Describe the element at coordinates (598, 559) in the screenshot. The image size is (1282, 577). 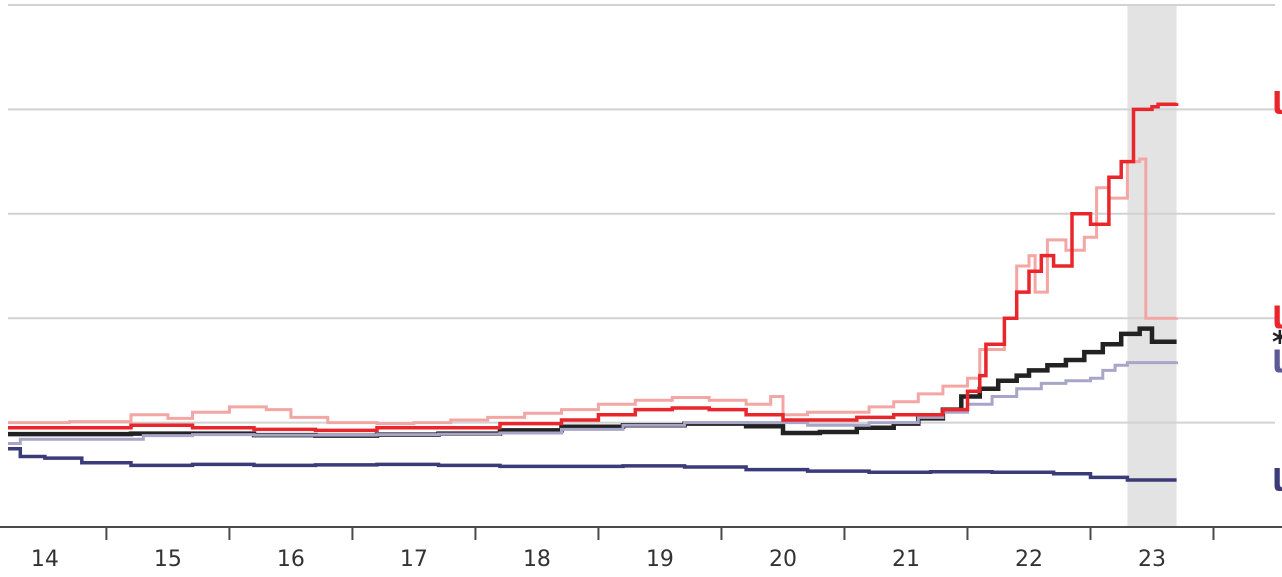
I see `x-tick-labels: 14 15 16 17 18 19 20 21 22 23` at that location.